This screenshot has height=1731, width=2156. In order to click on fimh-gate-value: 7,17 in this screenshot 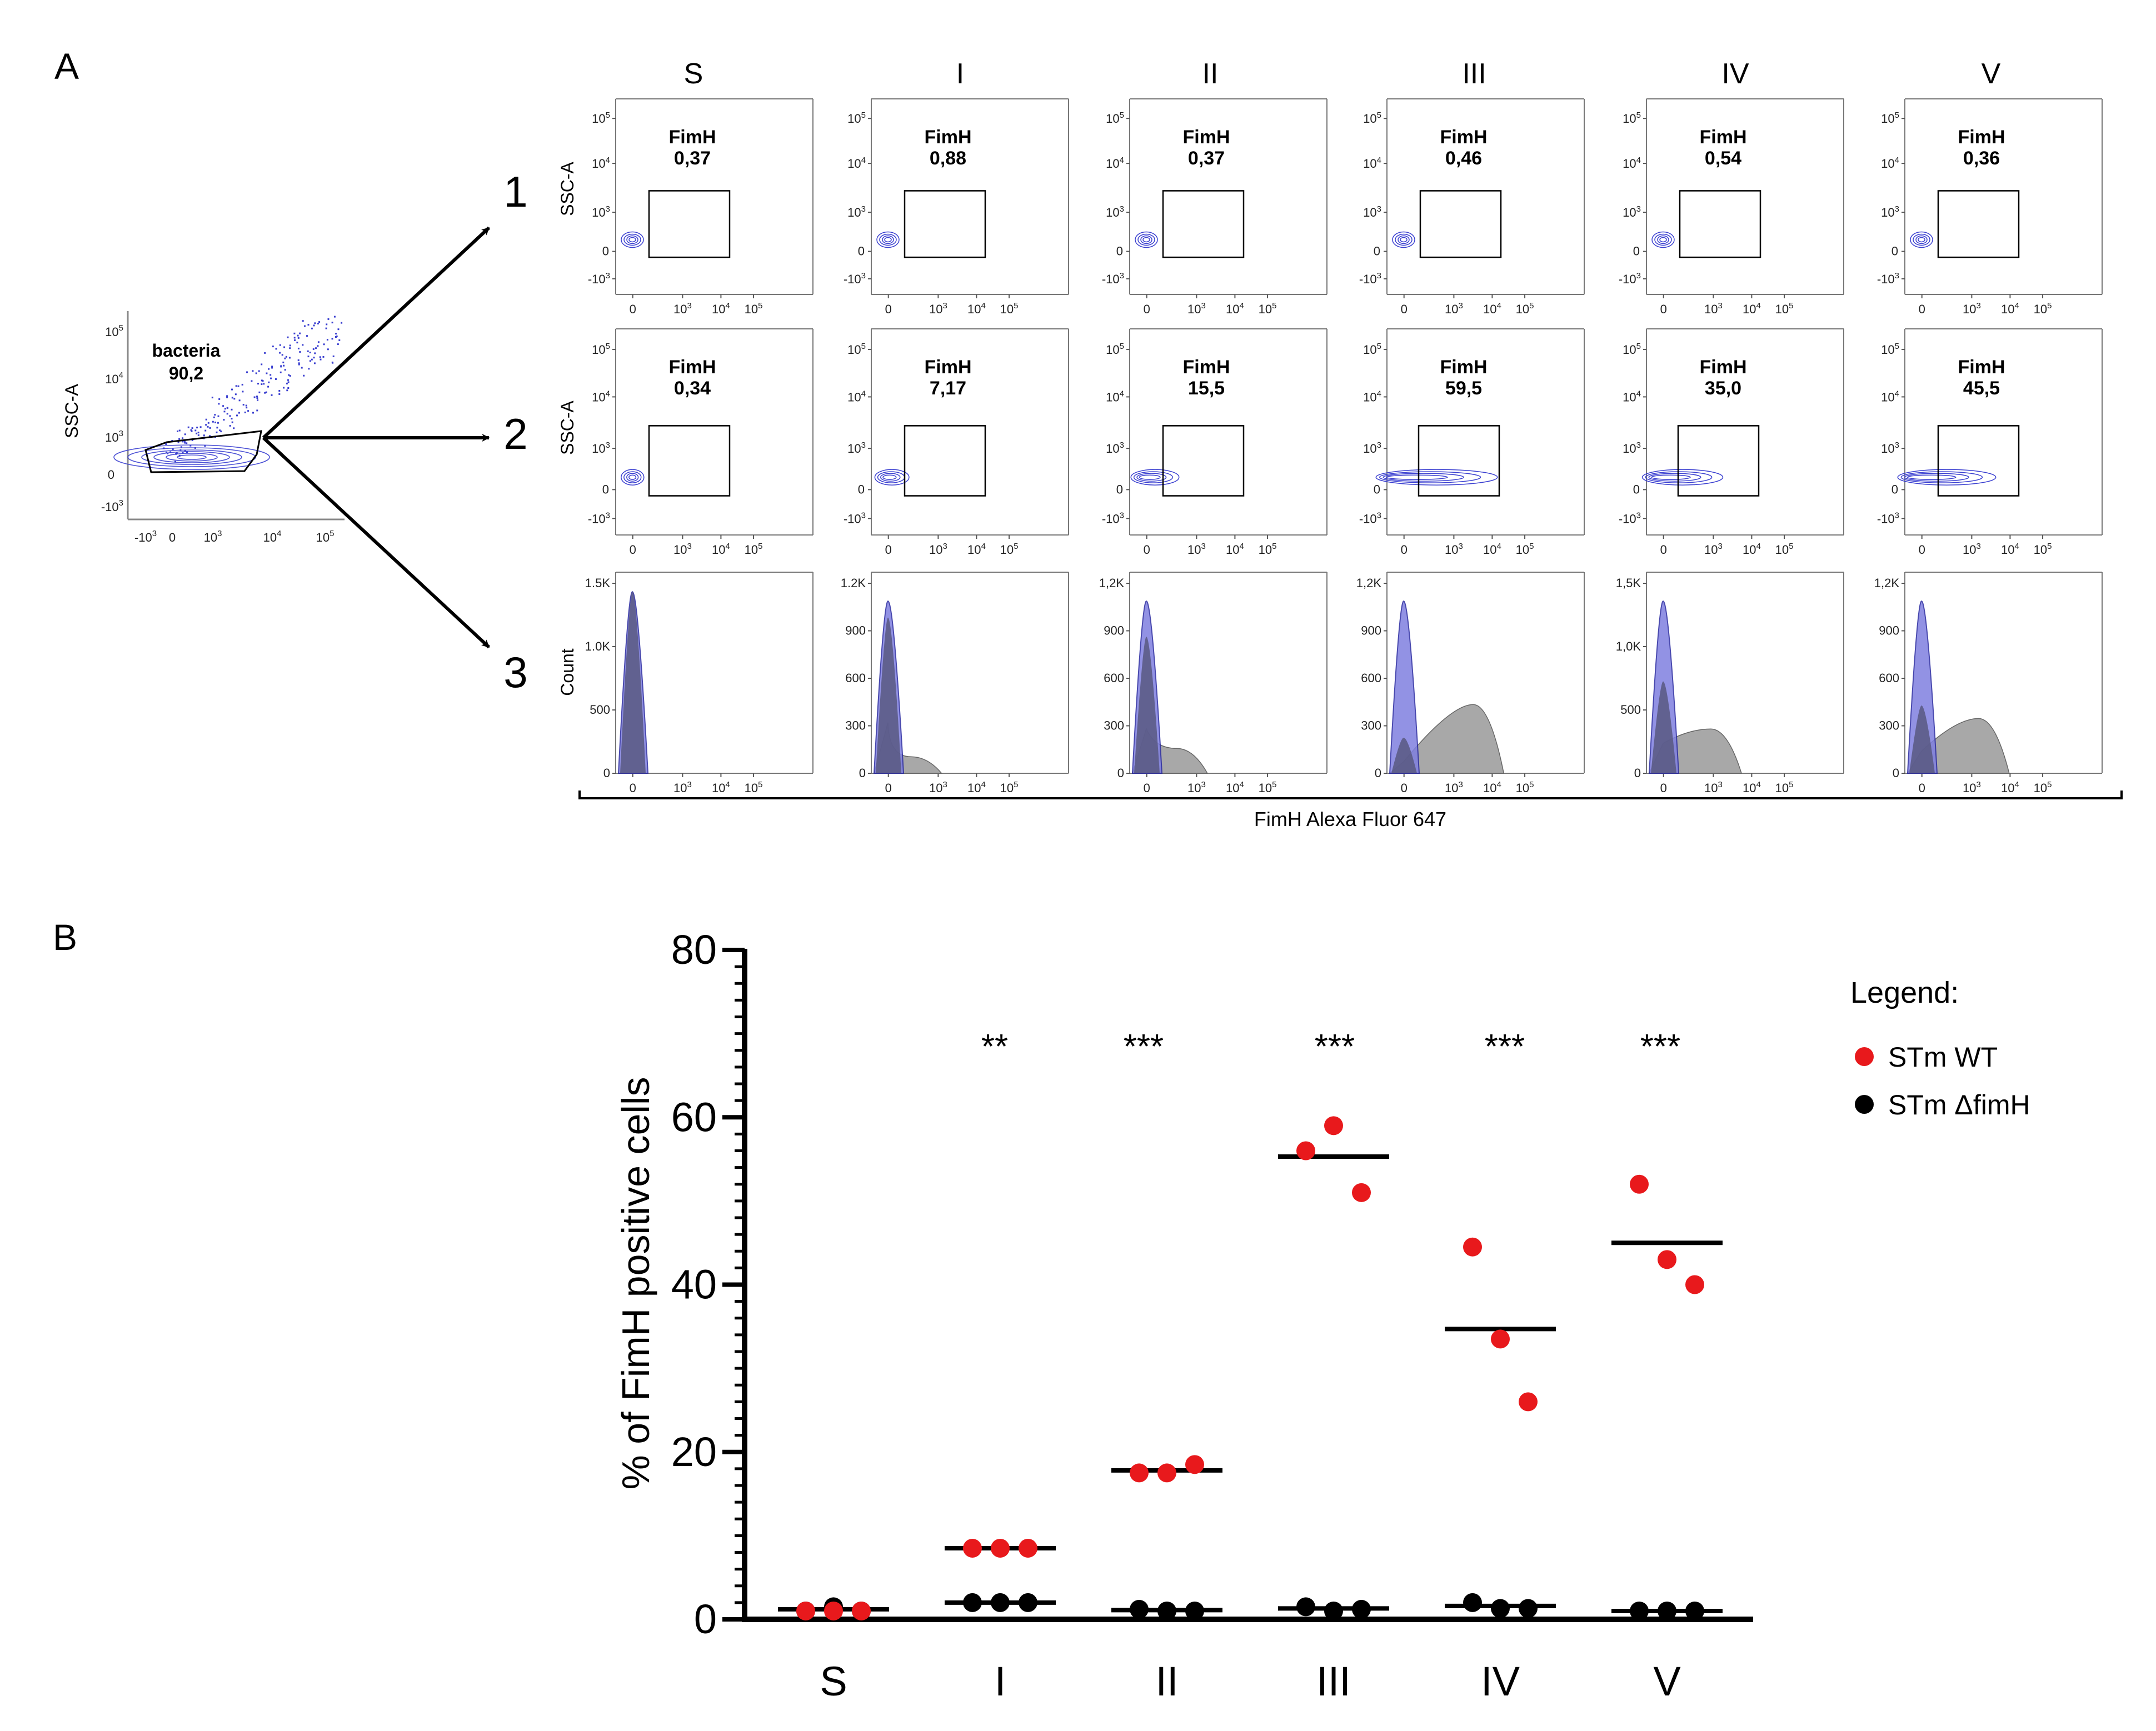, I will do `click(948, 389)`.